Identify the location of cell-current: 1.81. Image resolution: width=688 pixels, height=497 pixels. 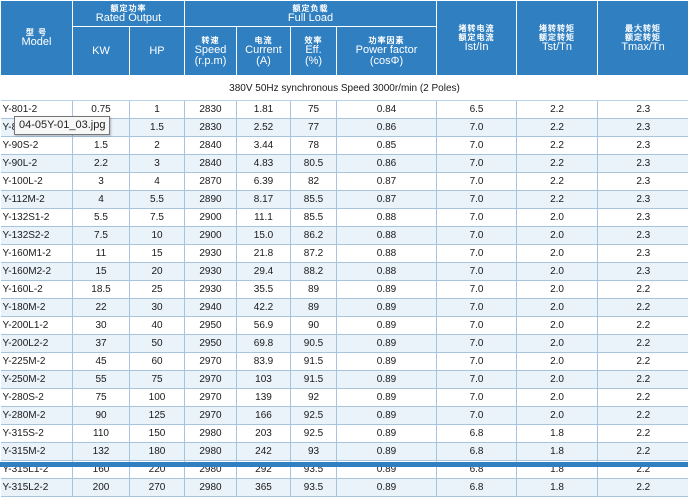
(264, 110).